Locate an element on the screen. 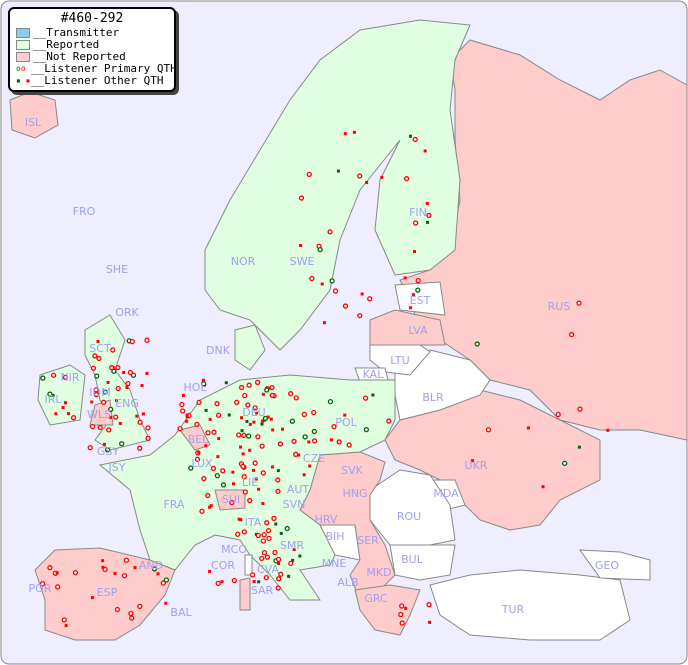  ring-marker-icon: oo is located at coordinates (21, 68).